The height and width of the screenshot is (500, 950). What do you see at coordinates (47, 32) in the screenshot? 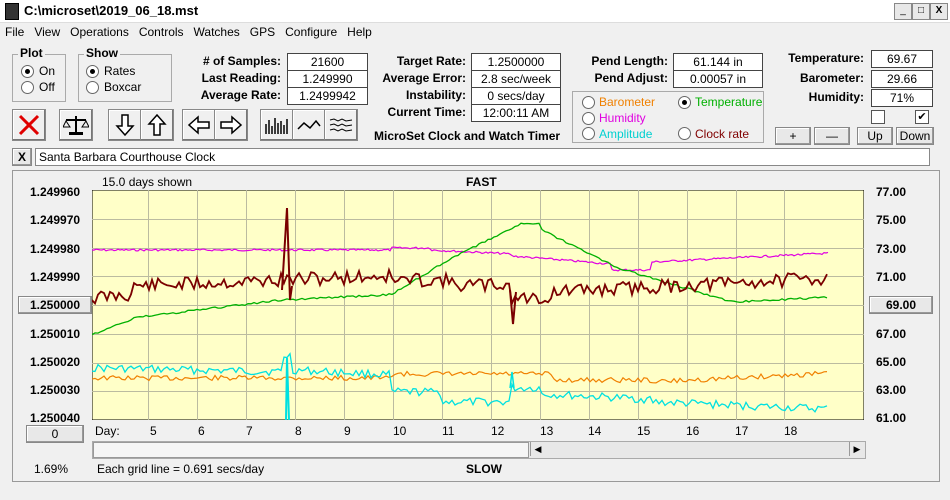
I see `menu-view: View` at bounding box center [47, 32].